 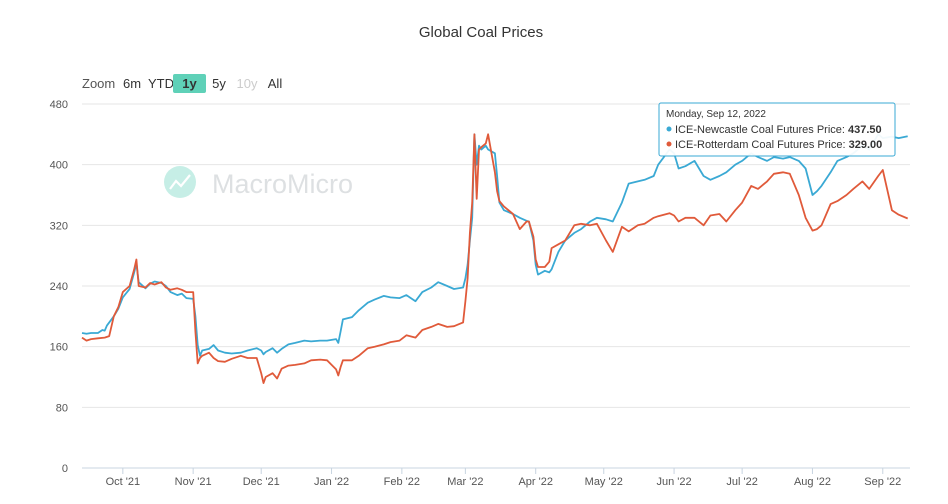 I want to click on zoom-button-label: 1y, so click(x=189, y=83).